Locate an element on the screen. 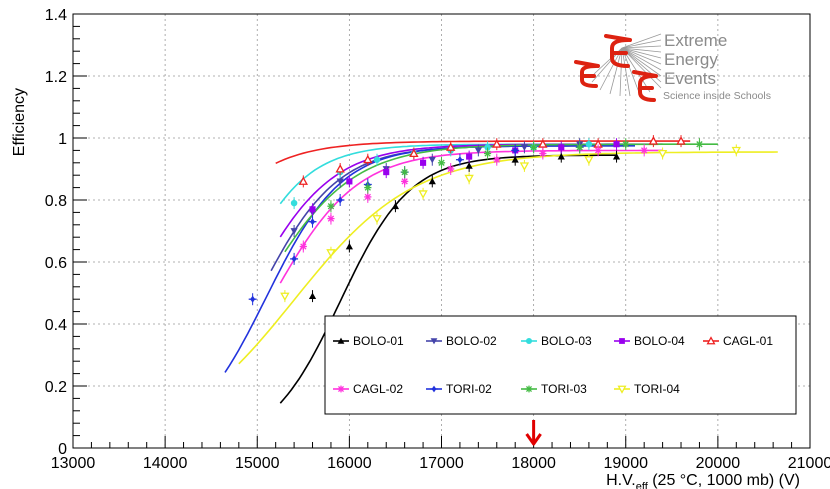 This screenshot has width=830, height=489. arrow-head is located at coordinates (533, 439).